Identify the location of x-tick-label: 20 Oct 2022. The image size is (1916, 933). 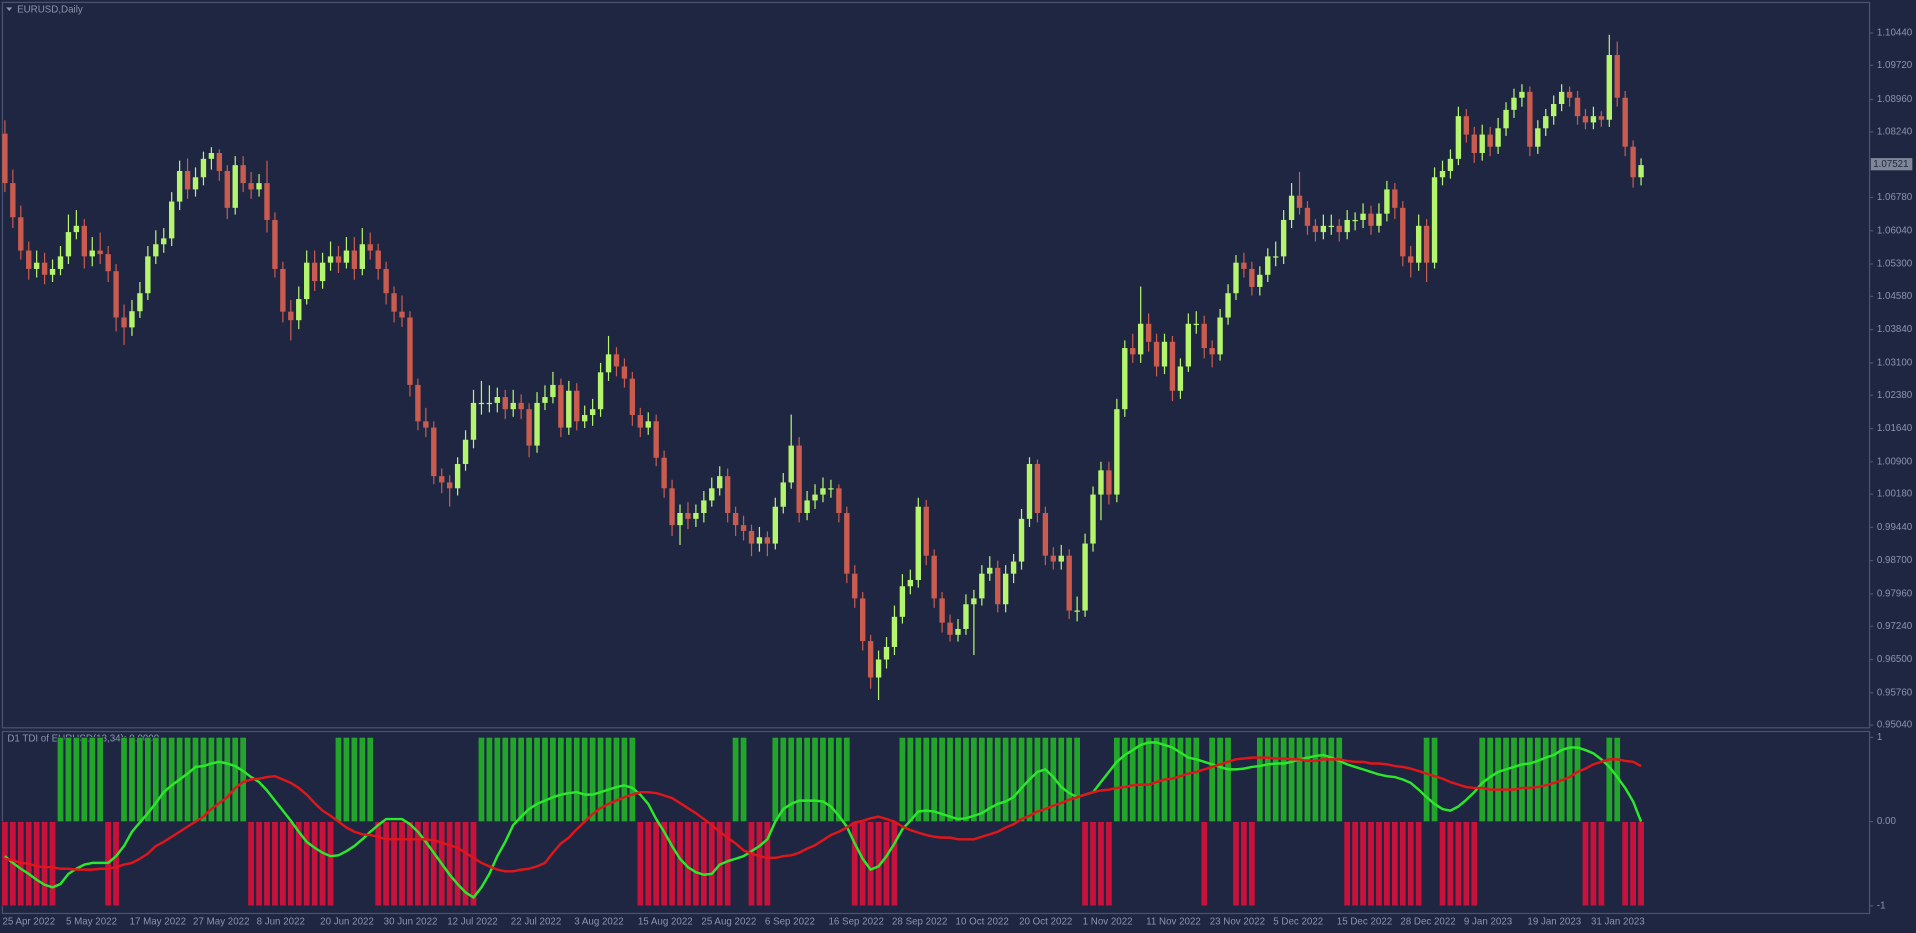
(1045, 922).